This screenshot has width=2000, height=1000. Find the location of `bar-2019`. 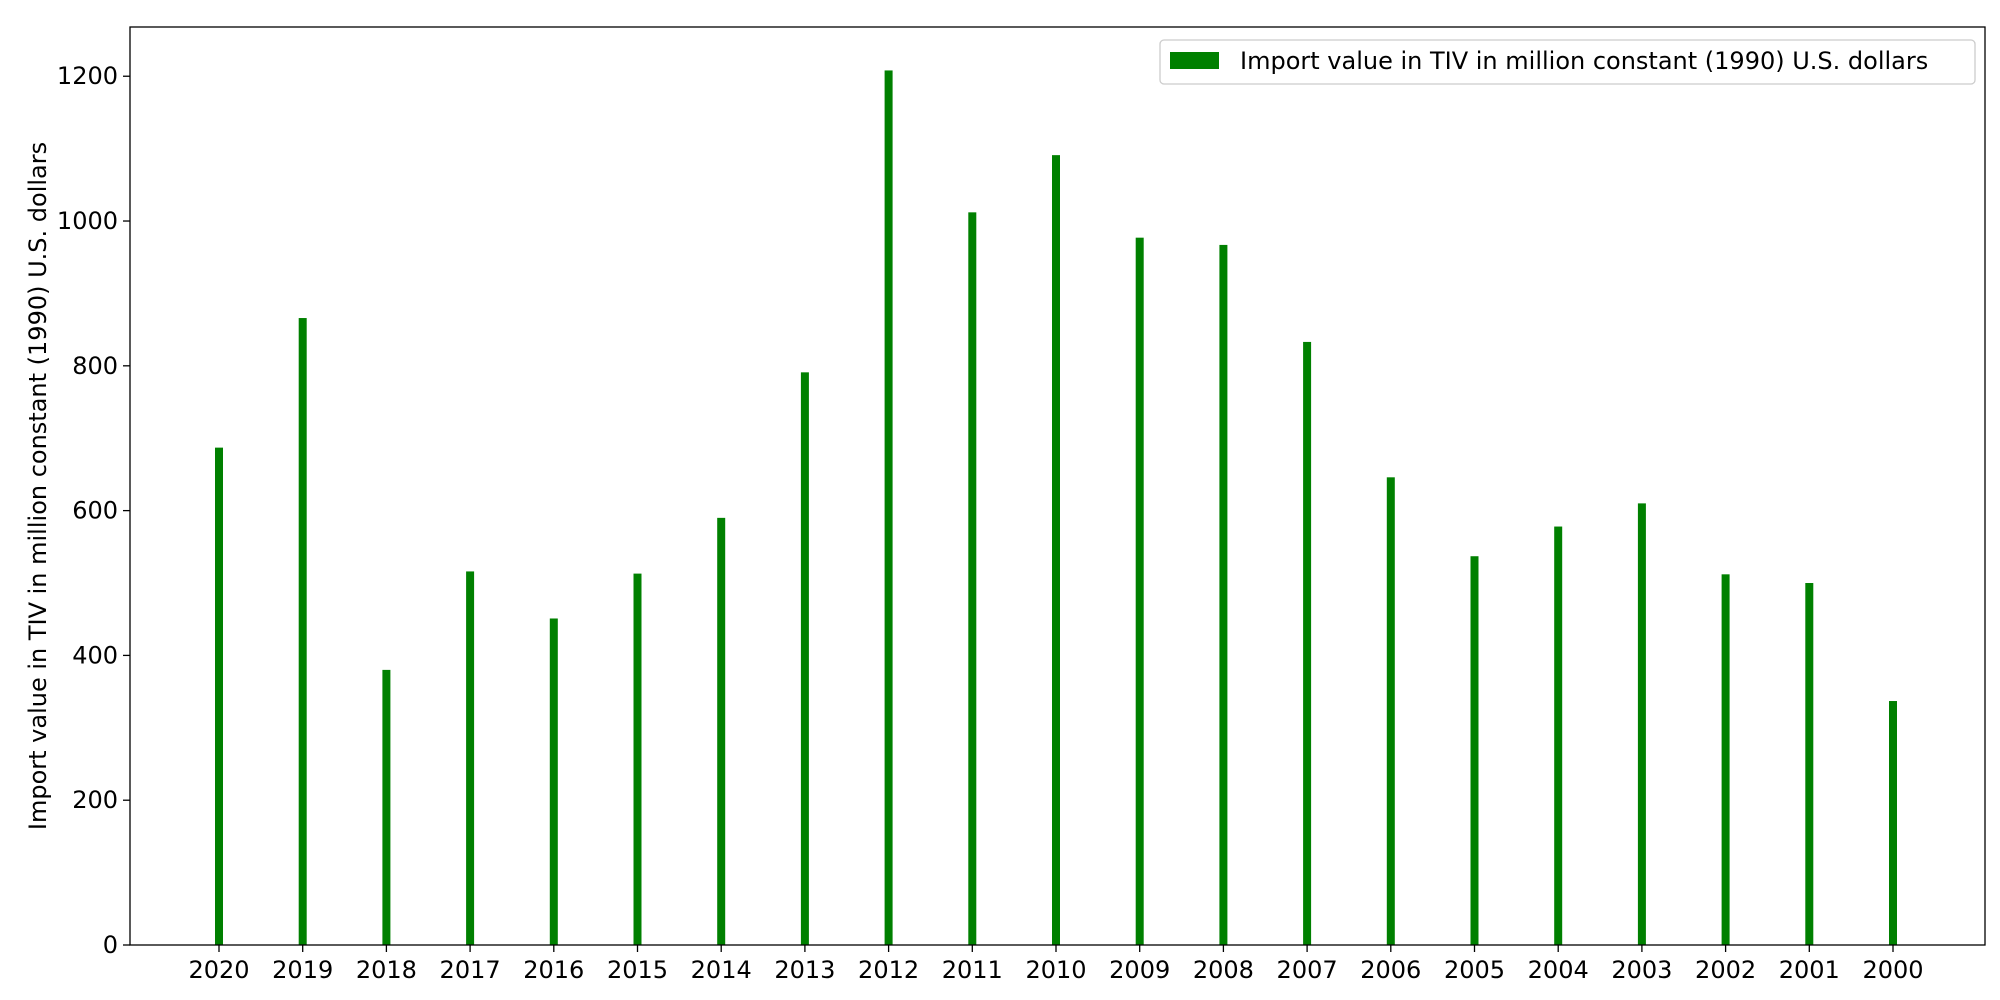

bar-2019 is located at coordinates (302, 631).